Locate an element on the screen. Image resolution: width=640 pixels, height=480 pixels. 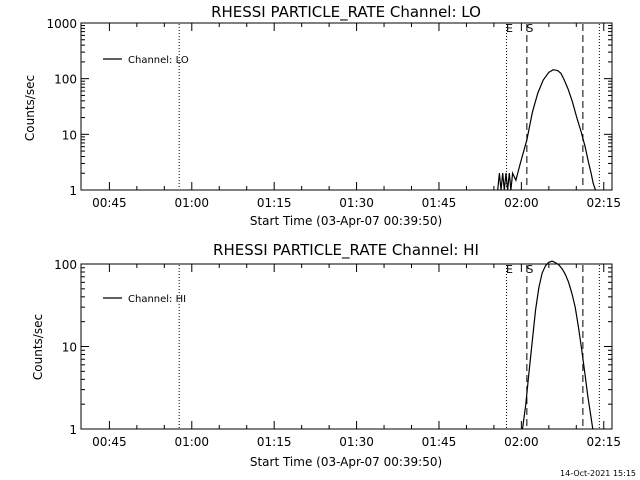
panel-lo-xtick-label: 01:30 is located at coordinates (356, 203).